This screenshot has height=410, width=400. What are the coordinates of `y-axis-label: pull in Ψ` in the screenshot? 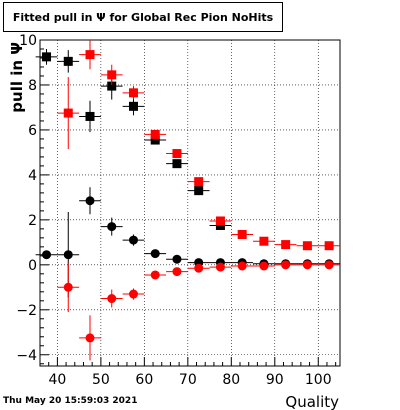 It's located at (17, 77).